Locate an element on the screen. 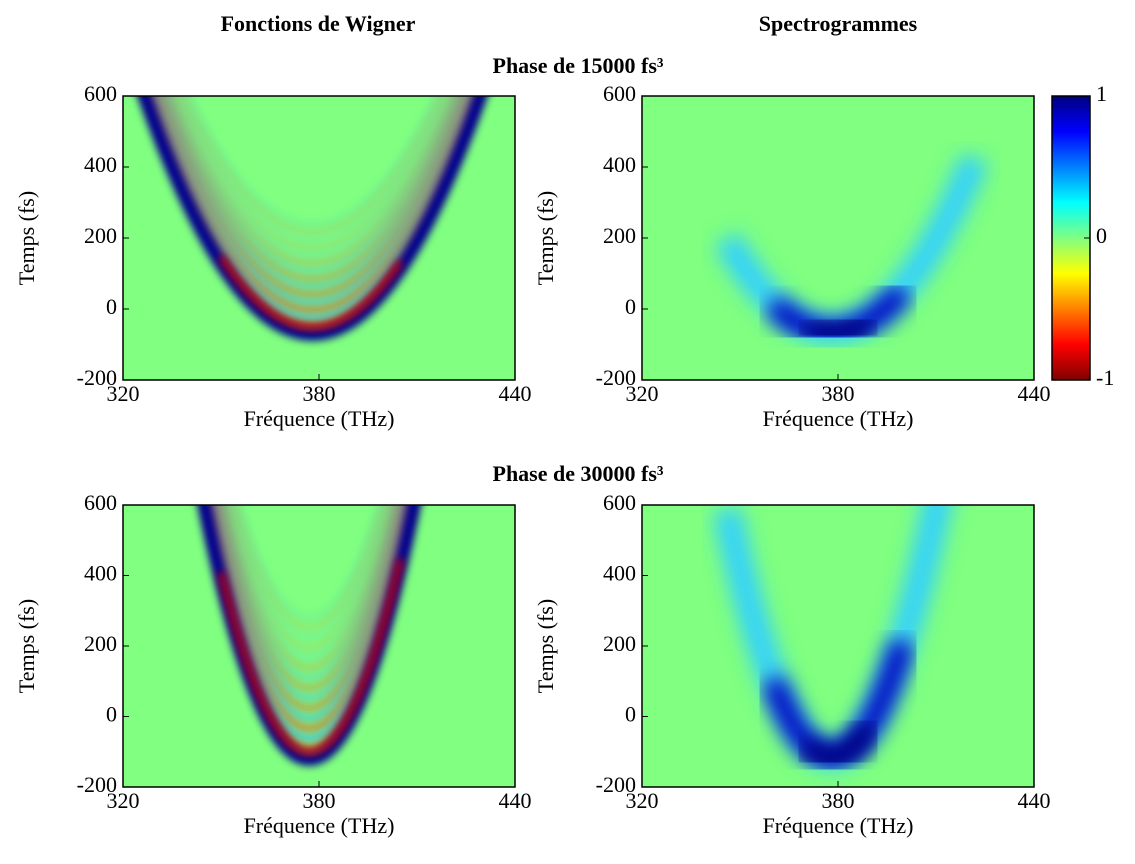  column-title: Fonctions de Wigner is located at coordinates (318, 23).